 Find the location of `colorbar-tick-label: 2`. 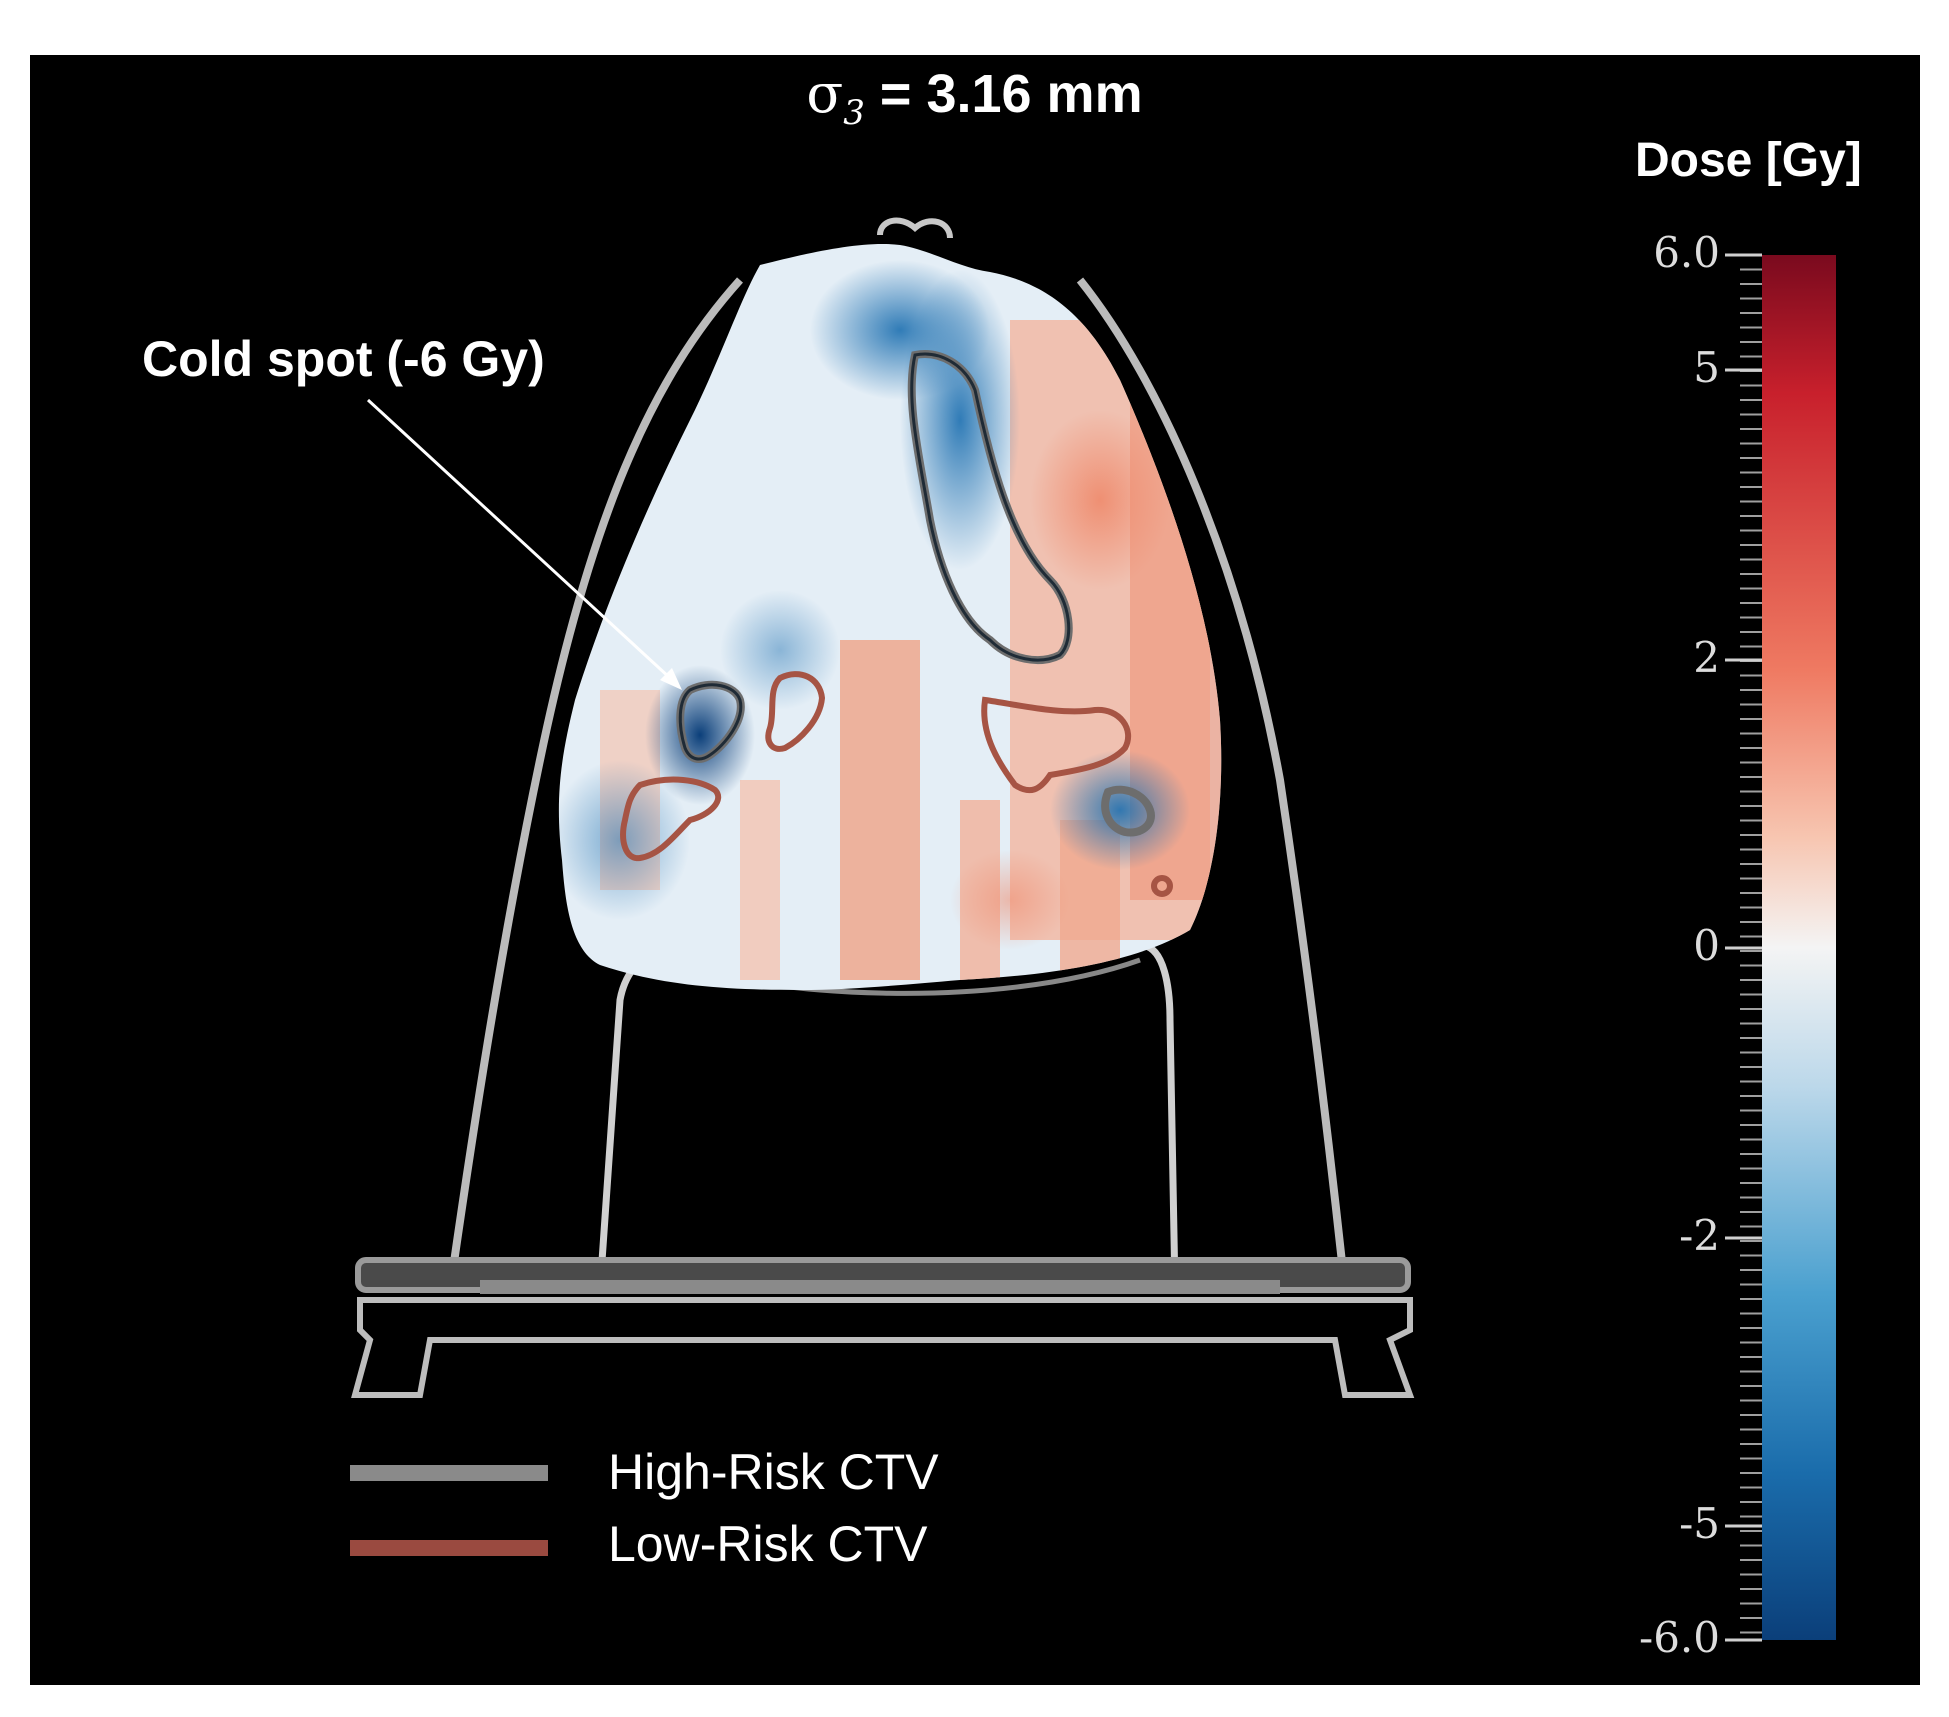

colorbar-tick-label: 2 is located at coordinates (1706, 657).